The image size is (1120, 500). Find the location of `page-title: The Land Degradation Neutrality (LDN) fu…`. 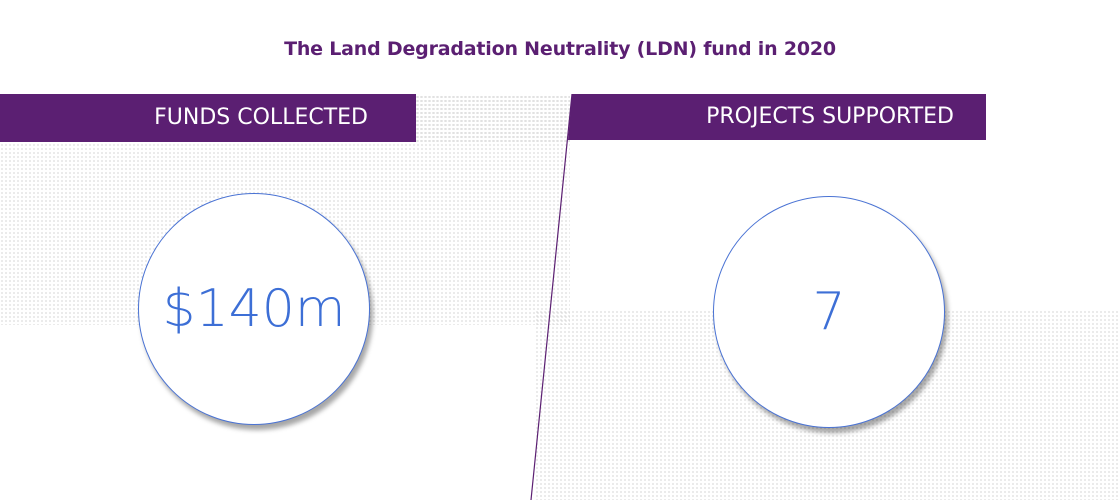

page-title: The Land Degradation Neutrality (LDN) fu… is located at coordinates (560, 49).